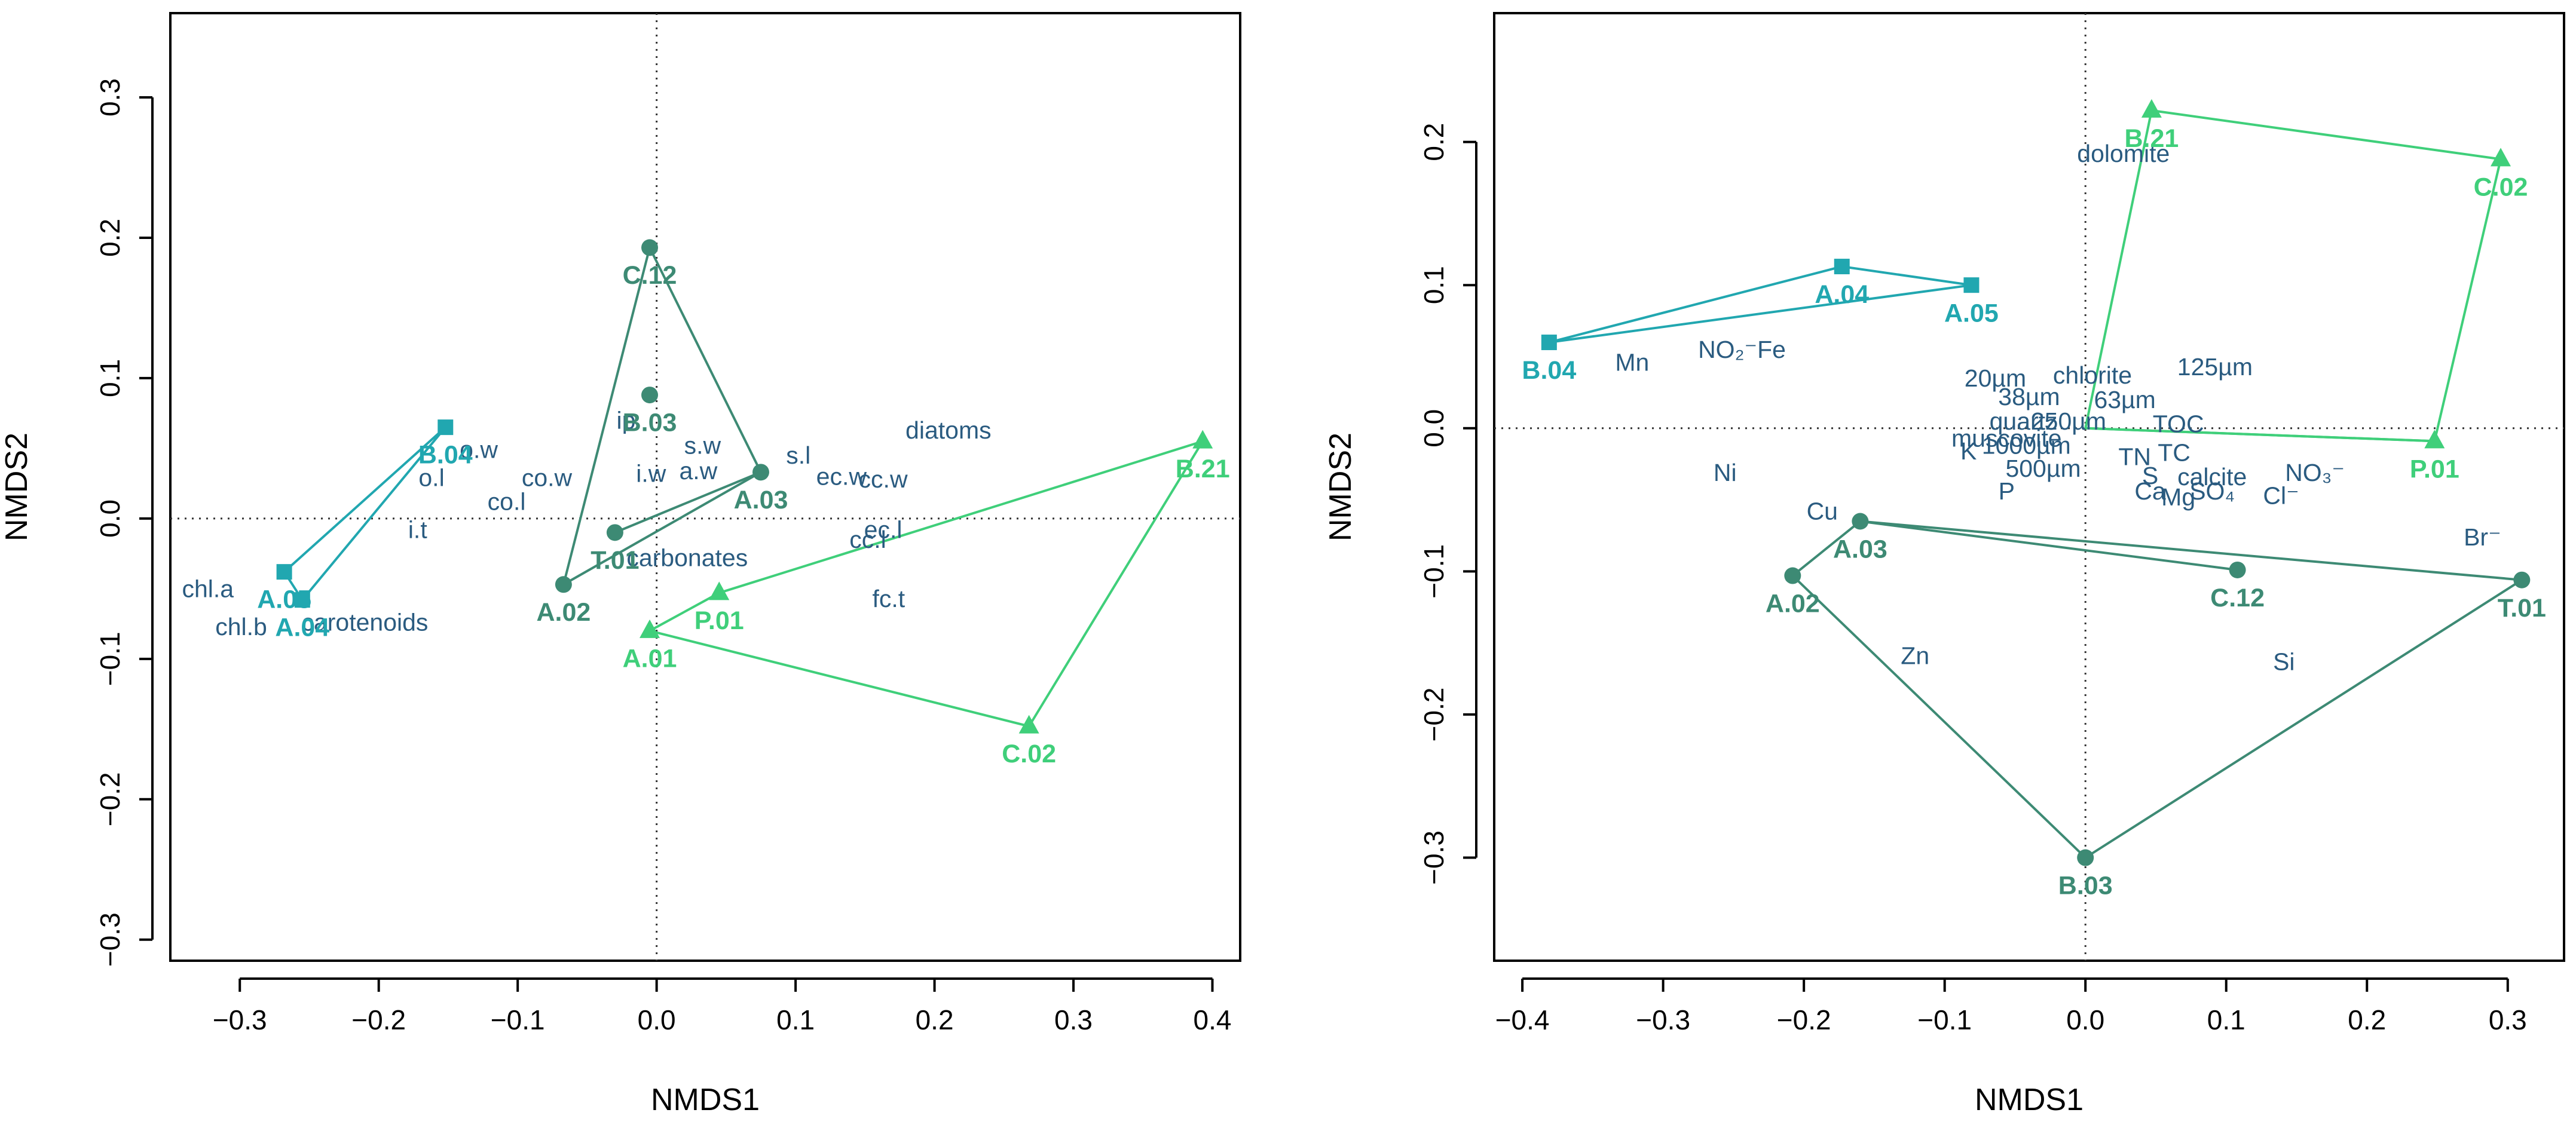  I want to click on variable-label: fc.t, so click(889, 598).